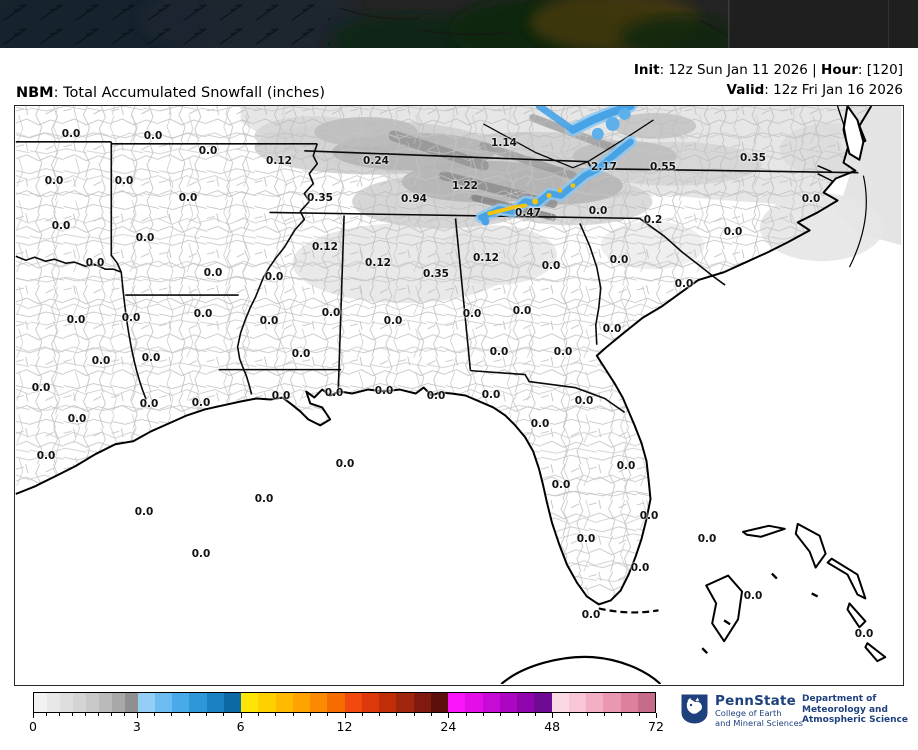 The height and width of the screenshot is (750, 918). What do you see at coordinates (35, 93) in the screenshot?
I see `product-name: NBM` at bounding box center [35, 93].